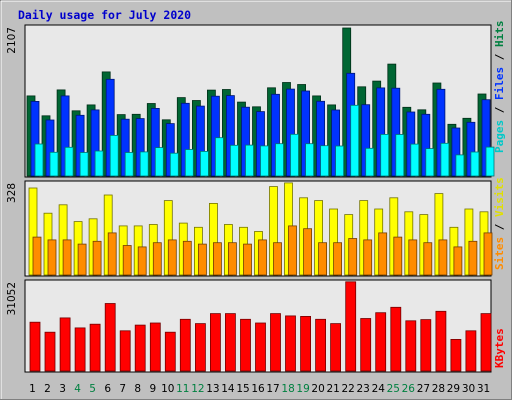  I want to click on x-tick-label: 8, so click(137, 389).